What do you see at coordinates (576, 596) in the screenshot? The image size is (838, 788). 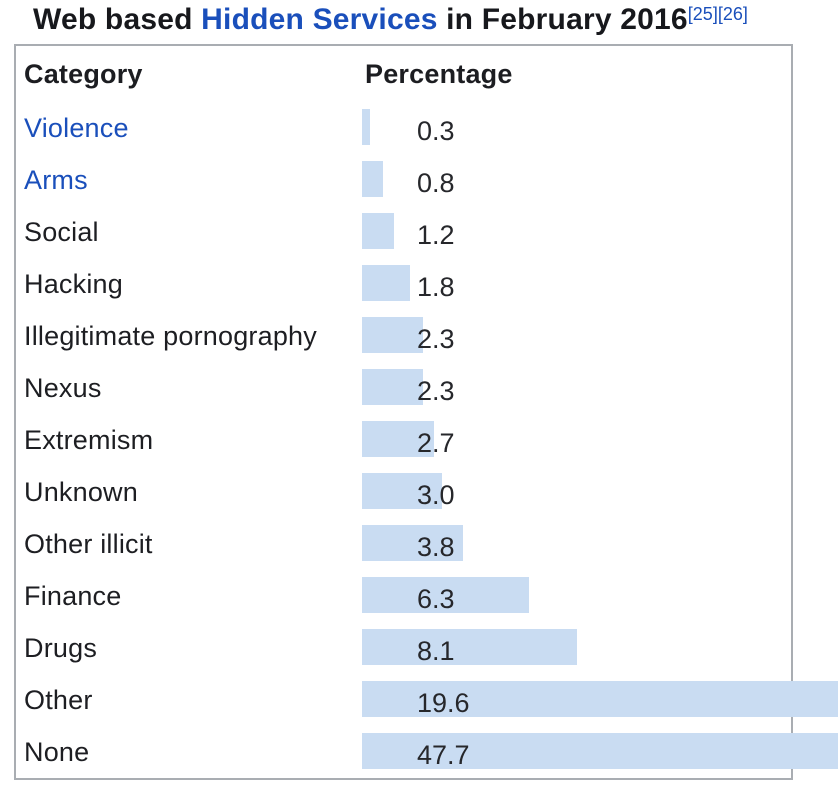 I see `percentage-cell: 6.3` at bounding box center [576, 596].